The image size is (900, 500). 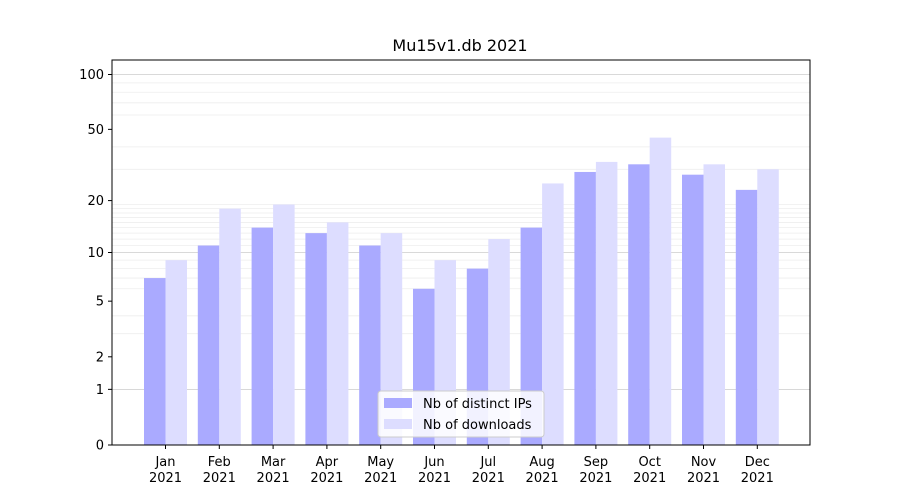 I want to click on x-tick-label: Apr 2021, so click(x=326, y=470).